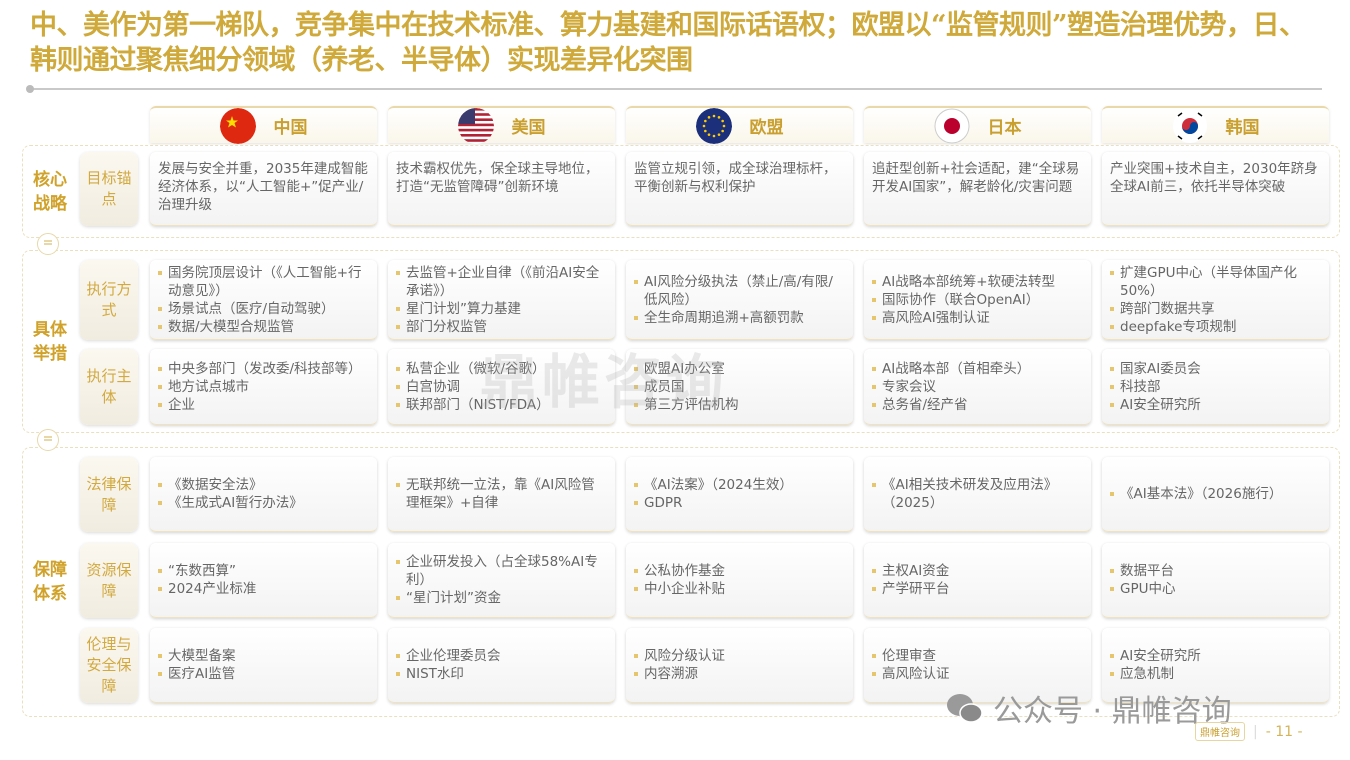  Describe the element at coordinates (501, 309) in the screenshot. I see `list-item: 星门计划”算力基建` at that location.